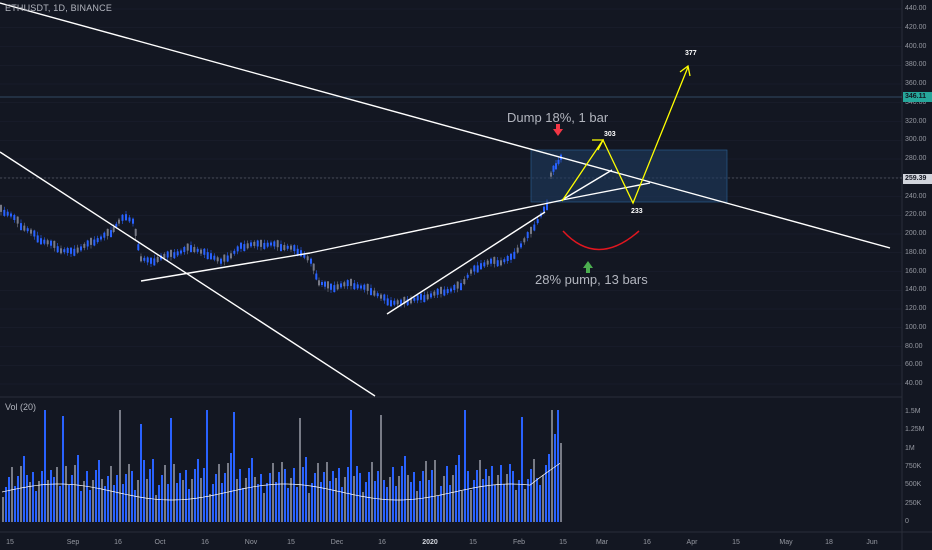  Describe the element at coordinates (558, 130) in the screenshot. I see `red-down-arrow-icon` at that location.